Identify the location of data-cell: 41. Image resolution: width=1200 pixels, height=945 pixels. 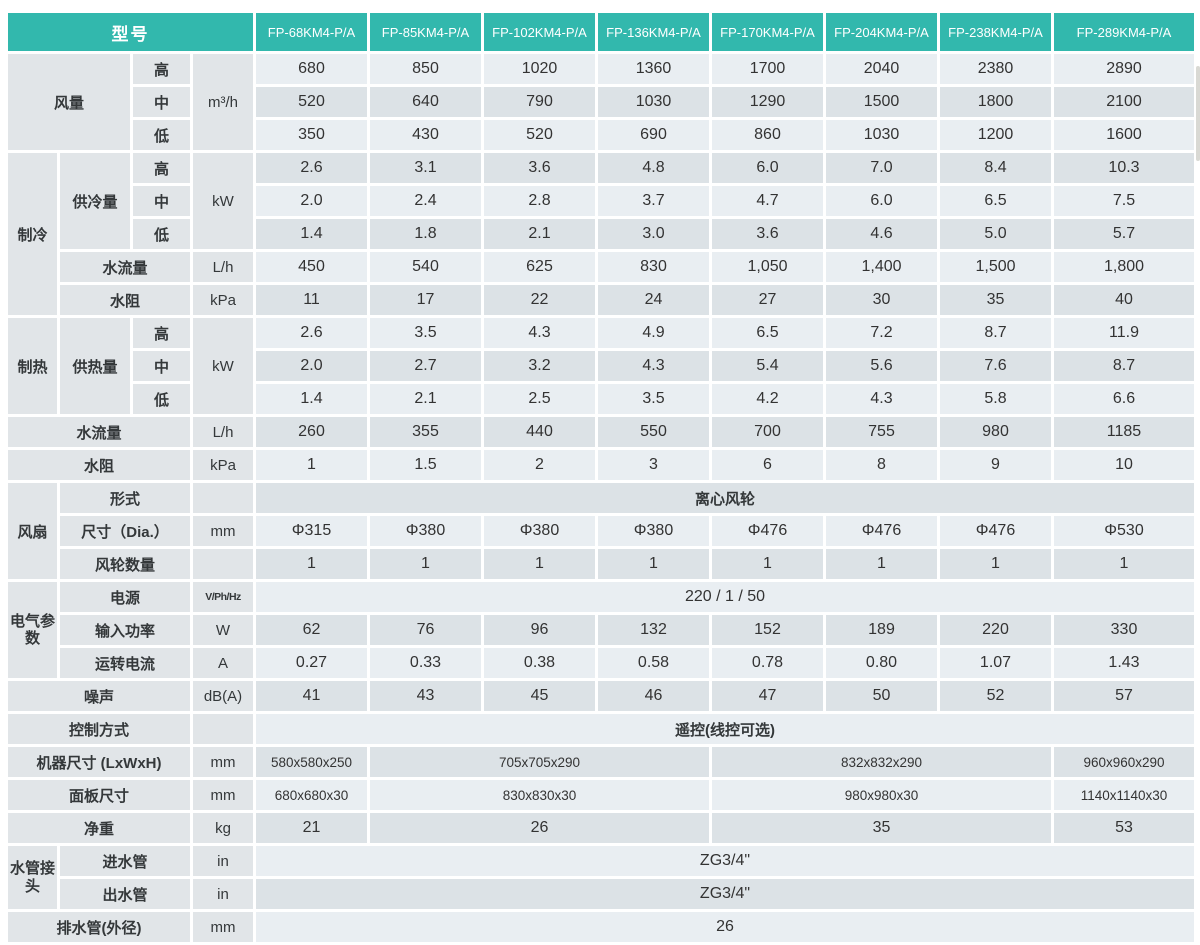
(311, 696).